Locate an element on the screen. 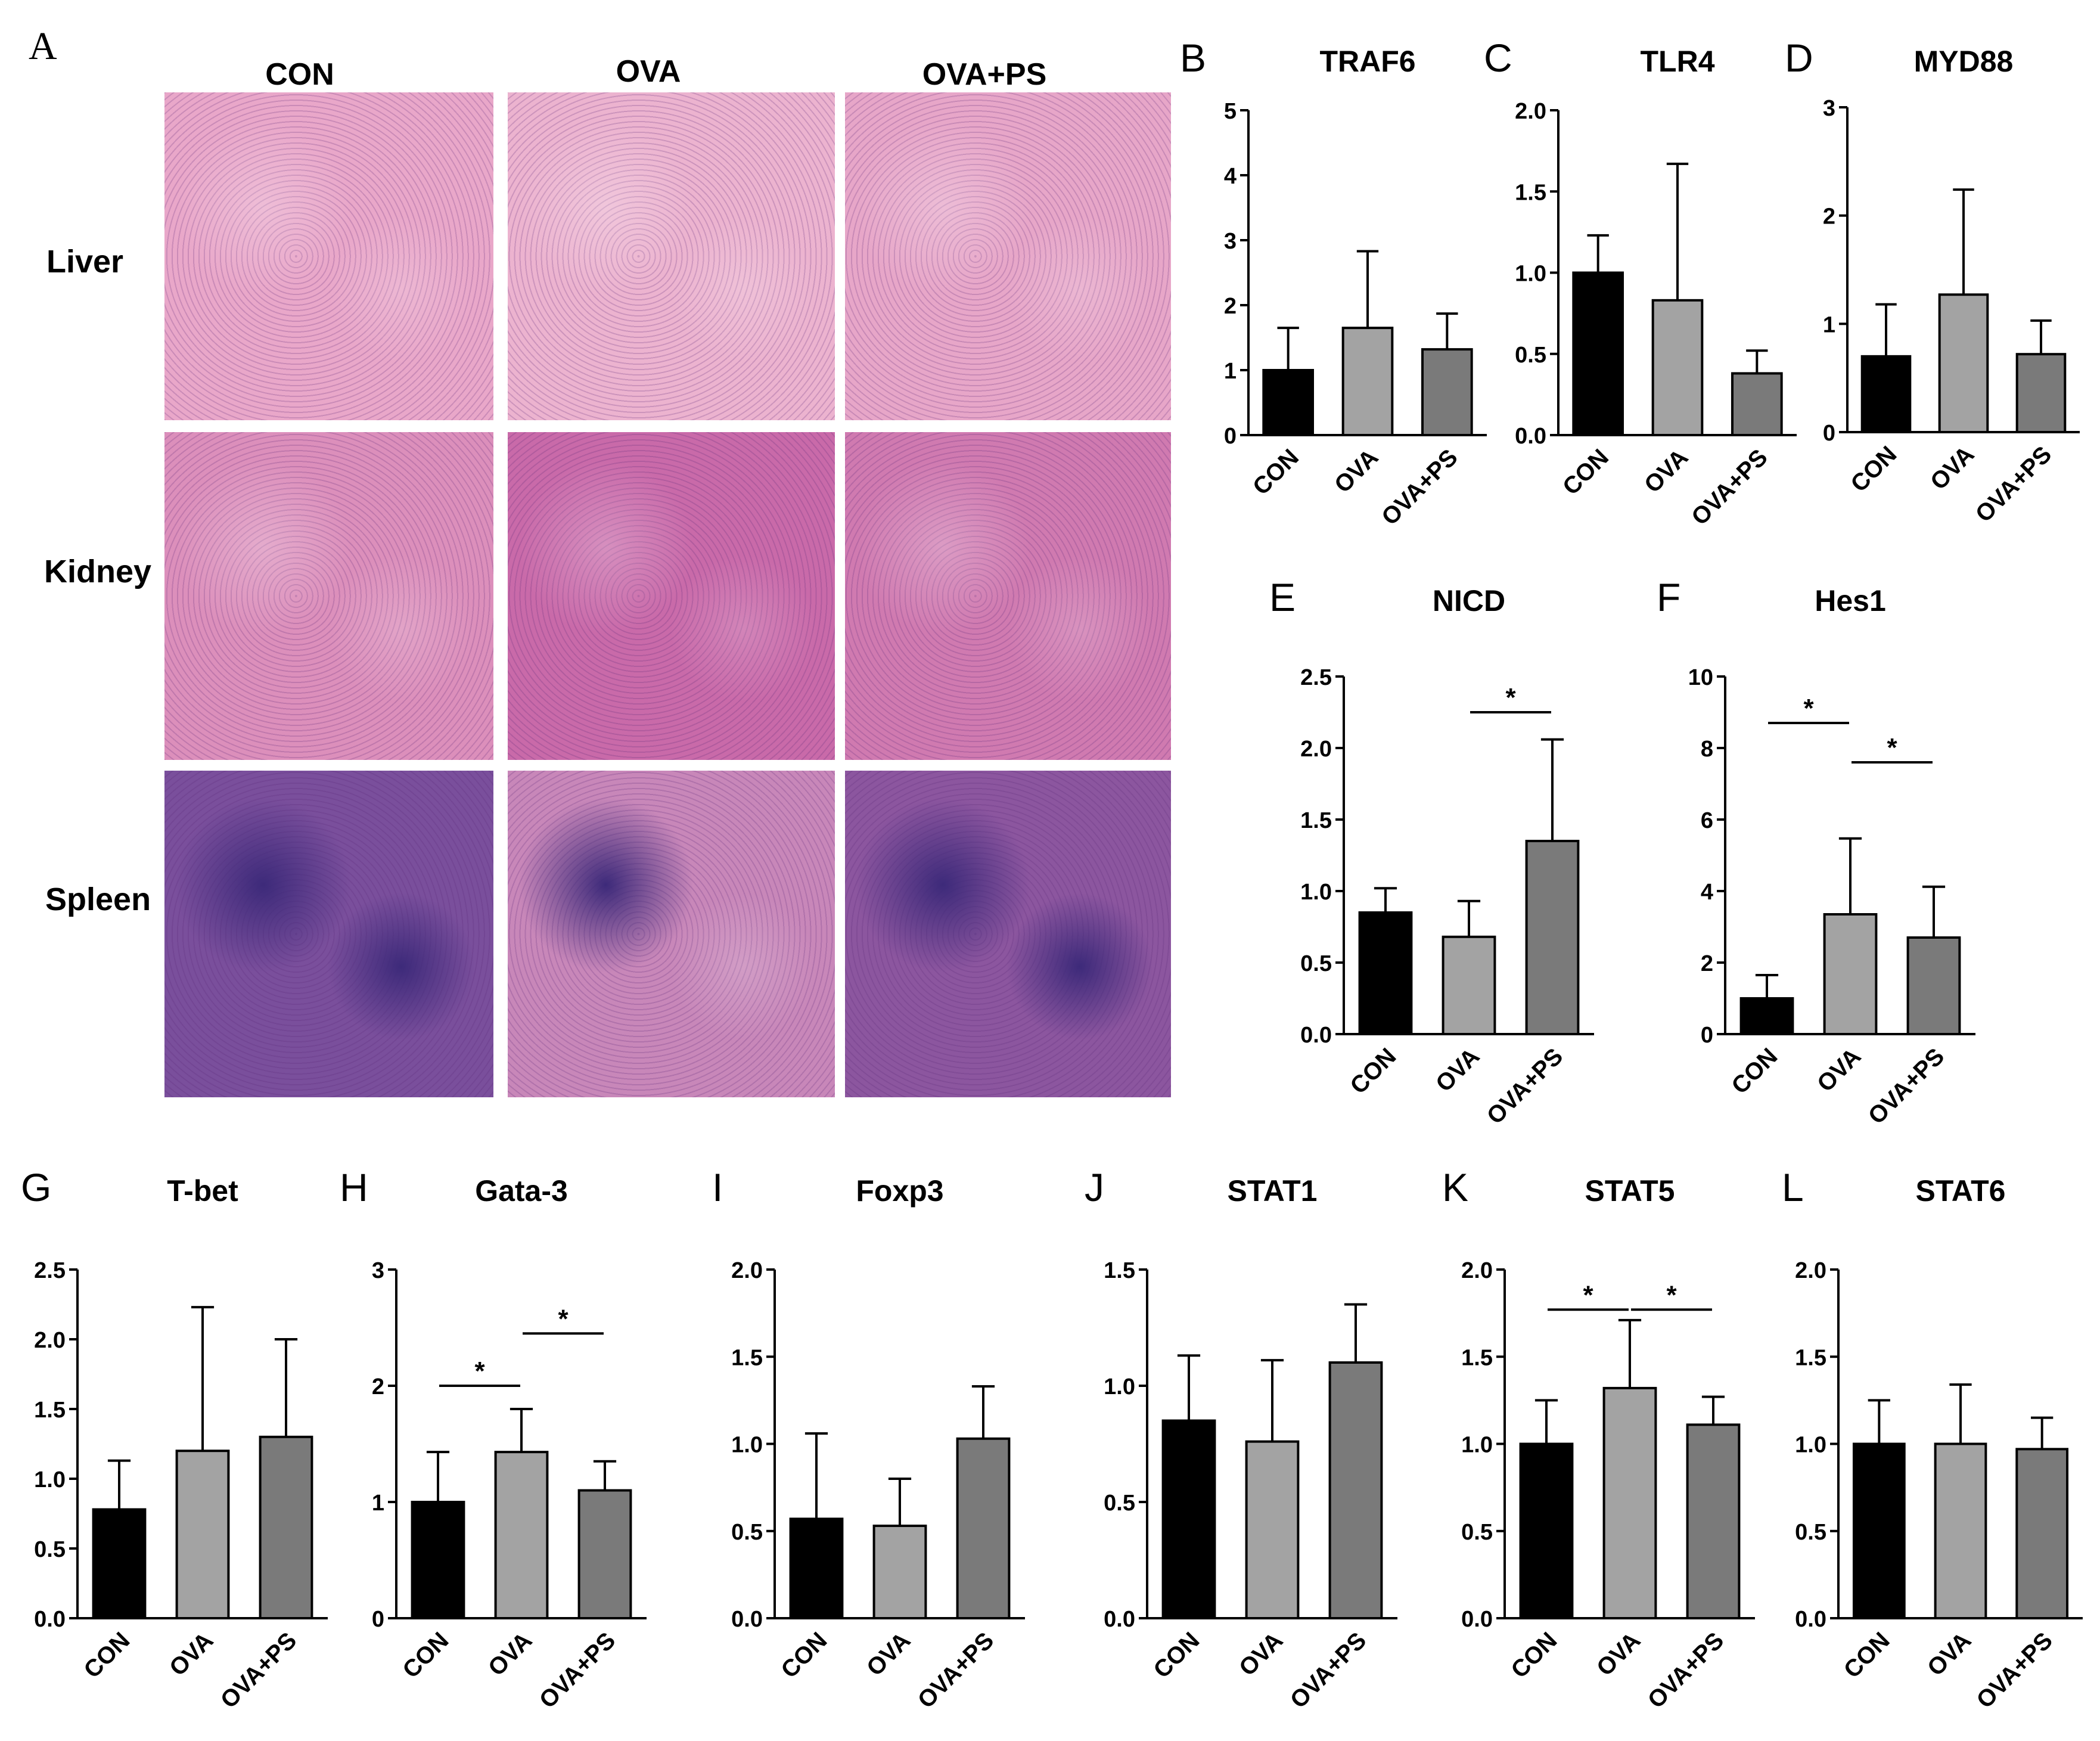 This screenshot has height=1741, width=2100. micrograph-kidney-con is located at coordinates (328, 596).